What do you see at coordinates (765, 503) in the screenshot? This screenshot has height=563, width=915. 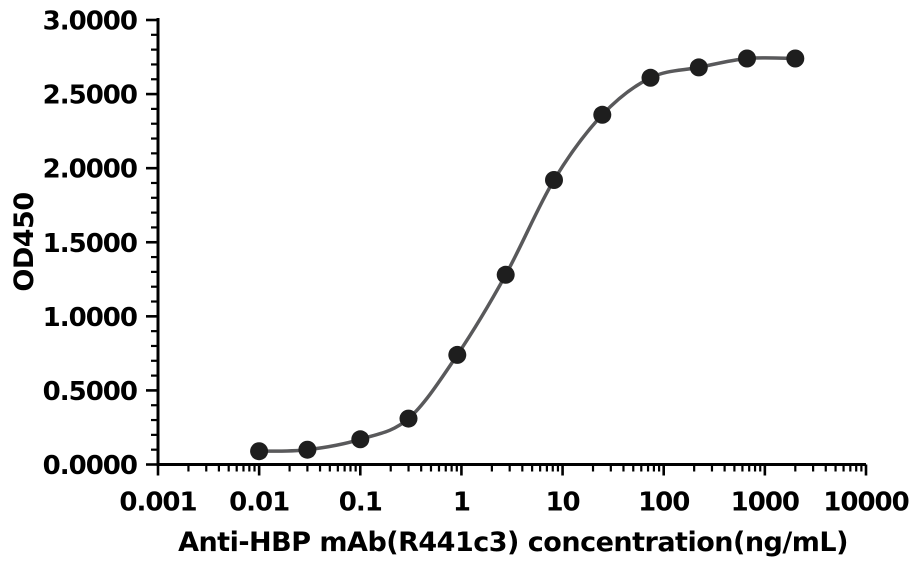 I see `x-tick-label: 1000` at bounding box center [765, 503].